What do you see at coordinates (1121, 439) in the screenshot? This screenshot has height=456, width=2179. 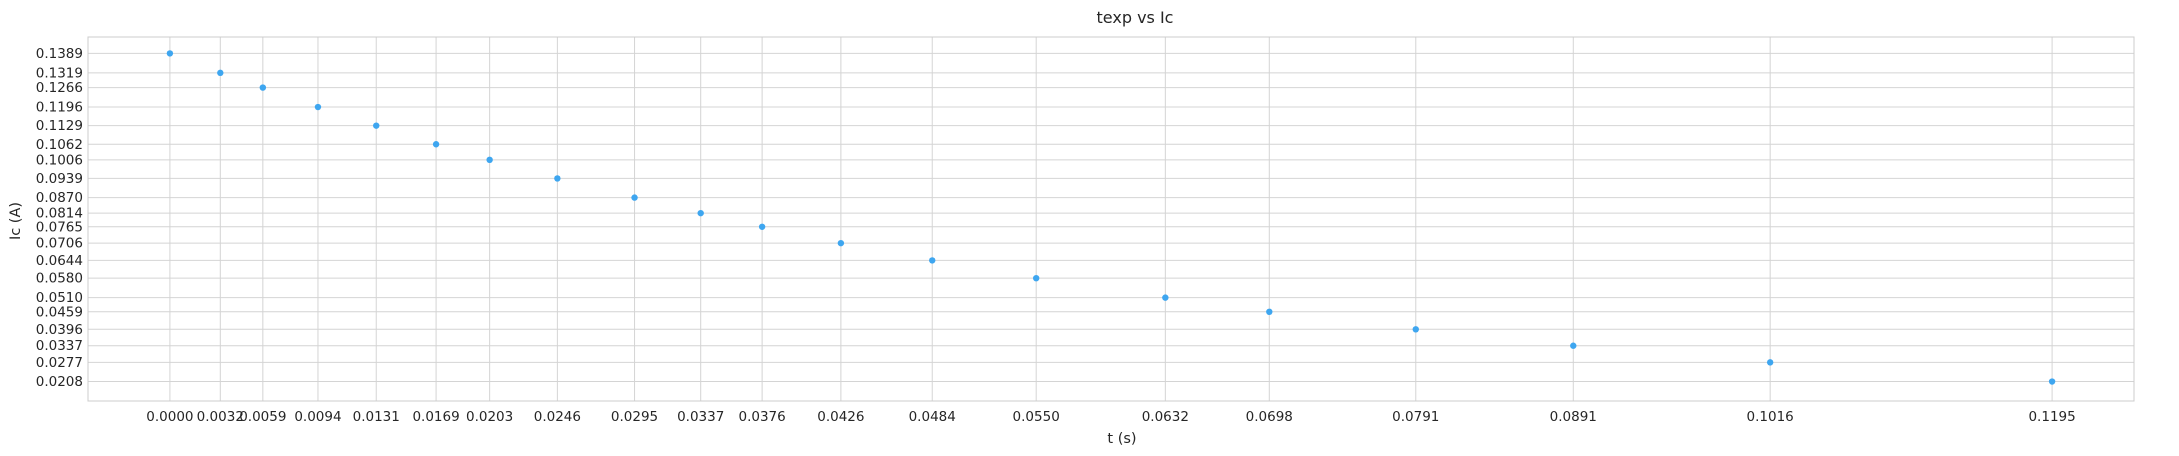 I see `x-axis-title: t (s)` at bounding box center [1121, 439].